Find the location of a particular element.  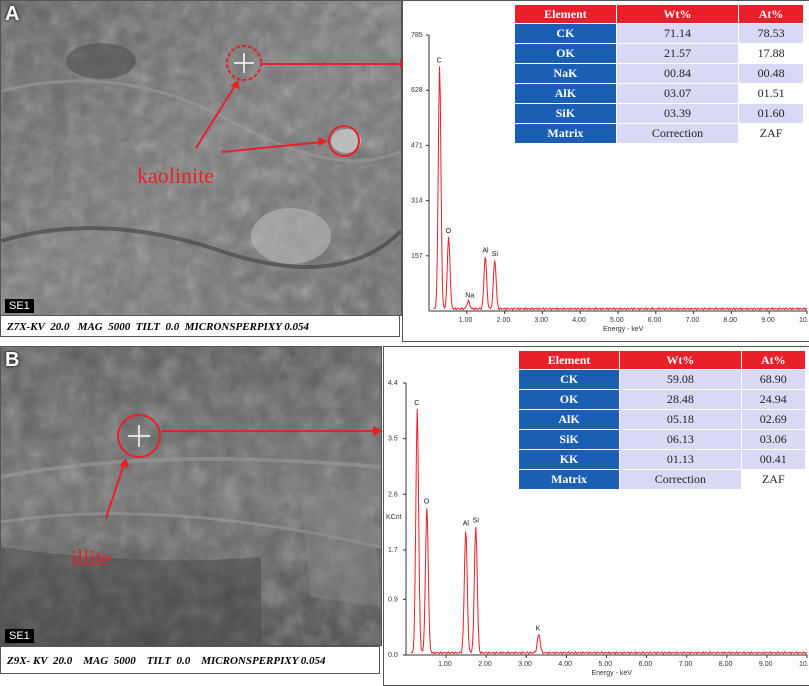

table-row: AlK 05.18 02.69 is located at coordinates (662, 419).